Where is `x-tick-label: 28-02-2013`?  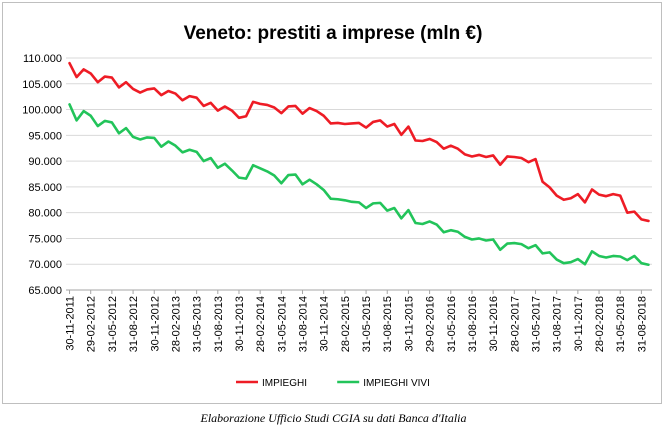
x-tick-label: 28-02-2013 is located at coordinates (176, 324).